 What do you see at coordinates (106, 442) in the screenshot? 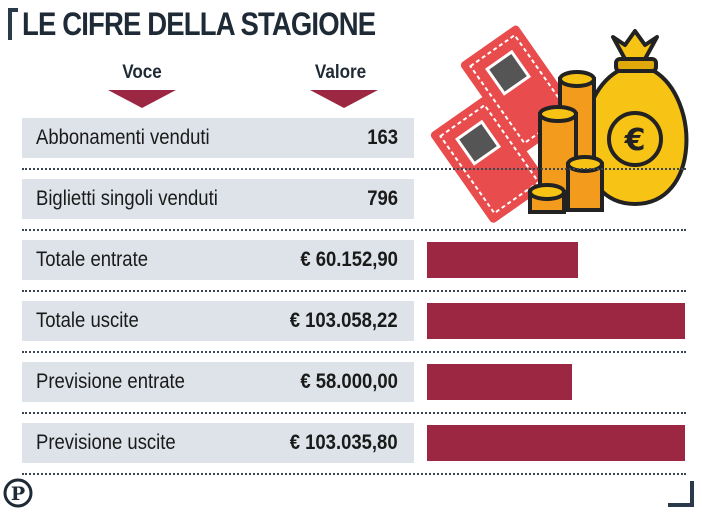
I see `row-label: Previsione uscite` at bounding box center [106, 442].